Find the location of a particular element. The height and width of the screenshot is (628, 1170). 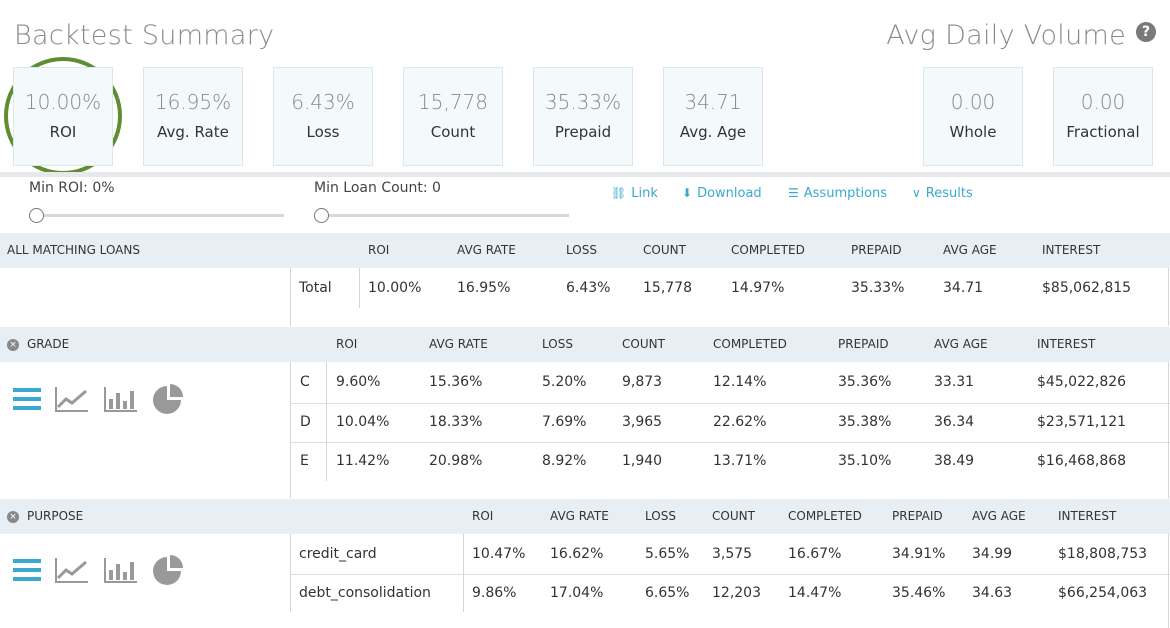

row-label: D is located at coordinates (305, 421).